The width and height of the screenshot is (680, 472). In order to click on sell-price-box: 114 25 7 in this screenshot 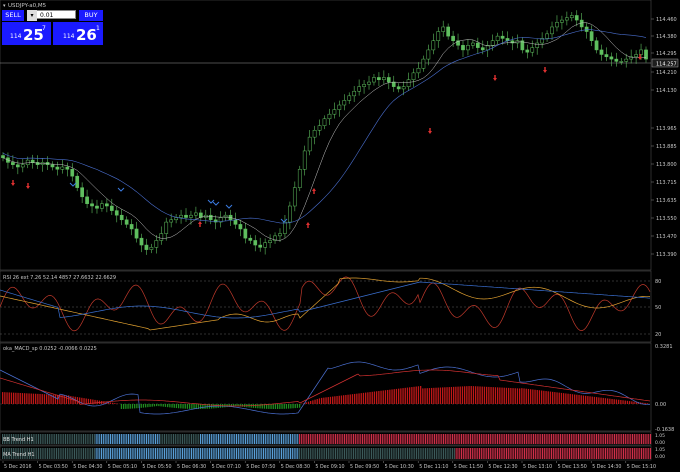, I will do `click(26, 33)`.